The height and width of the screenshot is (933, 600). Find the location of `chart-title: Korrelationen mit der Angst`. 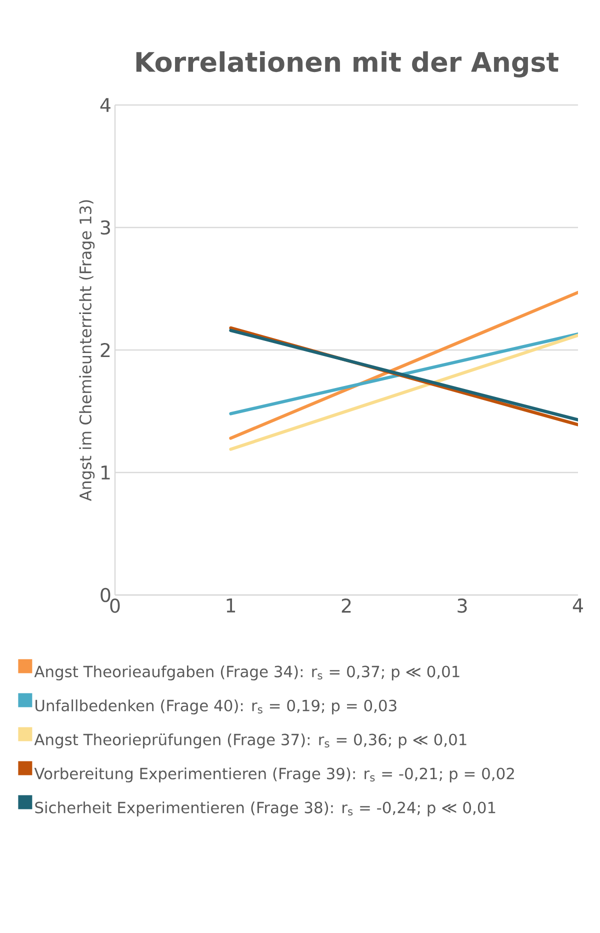

chart-title: Korrelationen mit der Angst is located at coordinates (347, 64).